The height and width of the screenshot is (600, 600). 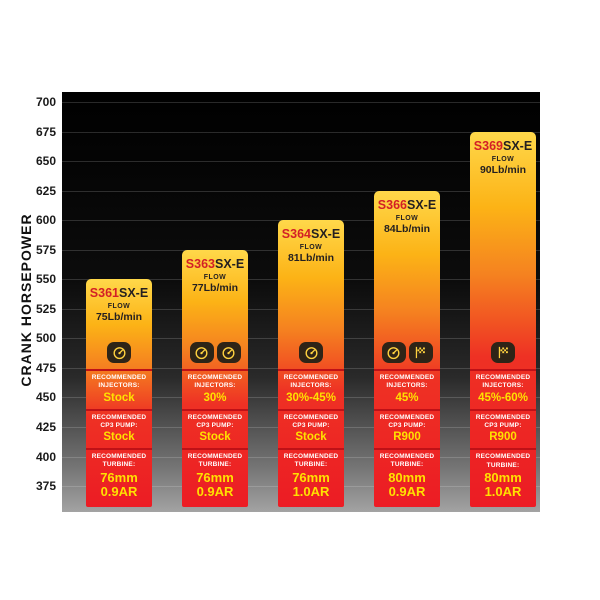 I want to click on model-name: S363SX-E, so click(x=215, y=260).